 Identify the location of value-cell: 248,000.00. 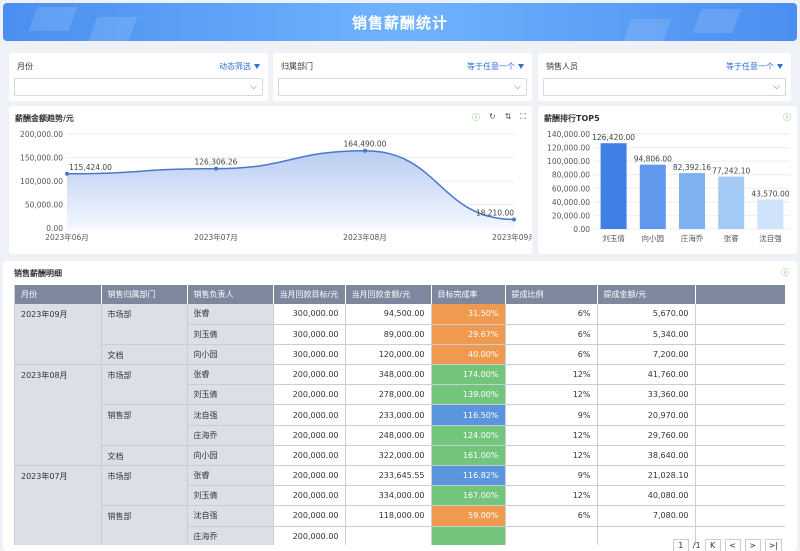
(388, 435).